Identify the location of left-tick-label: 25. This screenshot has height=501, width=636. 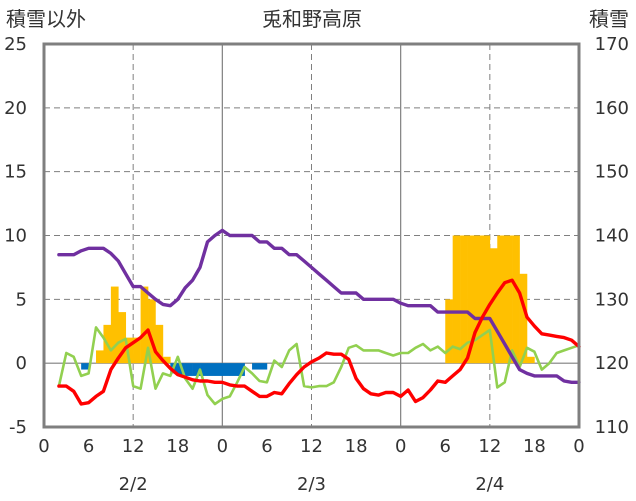
(15, 44).